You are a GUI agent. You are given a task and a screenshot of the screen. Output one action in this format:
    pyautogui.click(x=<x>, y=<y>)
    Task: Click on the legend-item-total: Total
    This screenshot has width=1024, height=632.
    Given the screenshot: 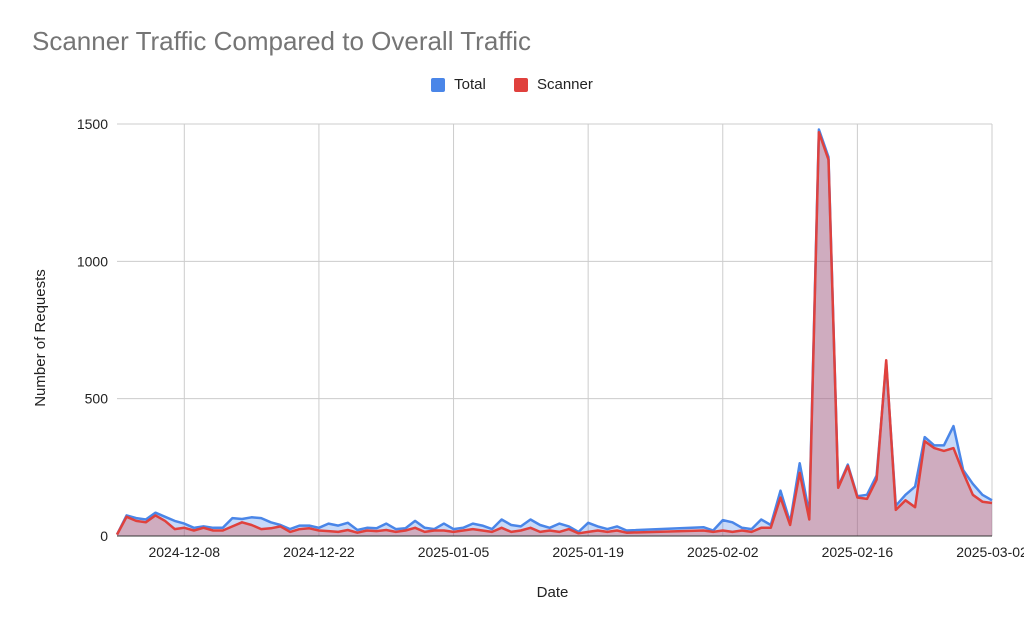 What is the action you would take?
    pyautogui.click(x=458, y=84)
    